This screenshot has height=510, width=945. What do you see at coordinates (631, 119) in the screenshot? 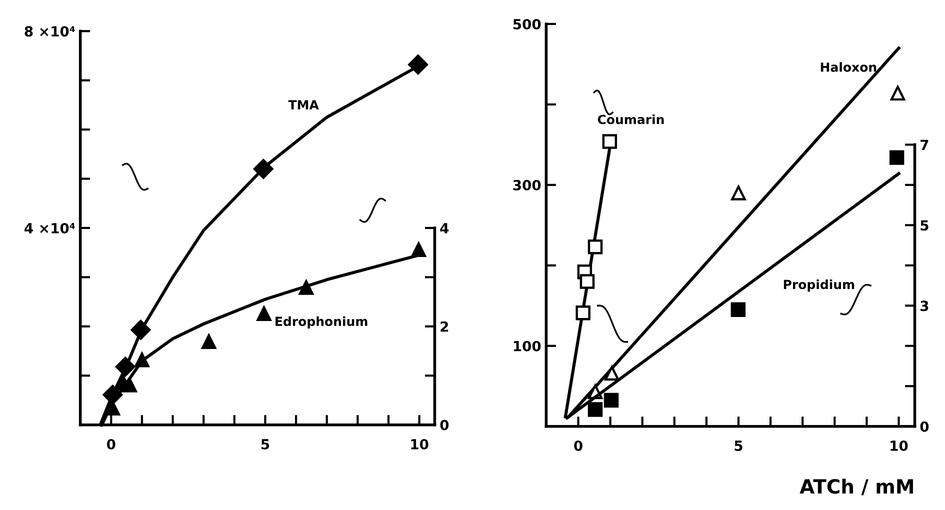
I see `annotation: Coumarin` at bounding box center [631, 119].